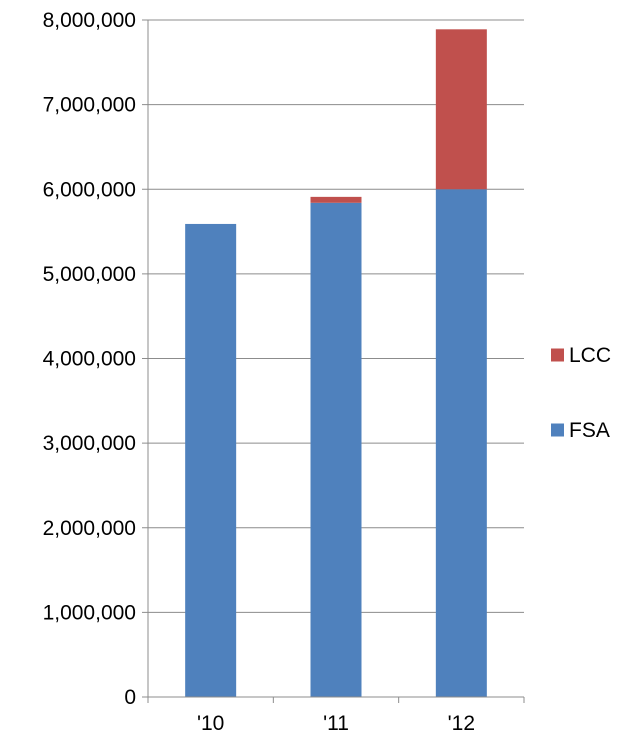 The image size is (629, 740). I want to click on legend-swatch-lcc, so click(557, 355).